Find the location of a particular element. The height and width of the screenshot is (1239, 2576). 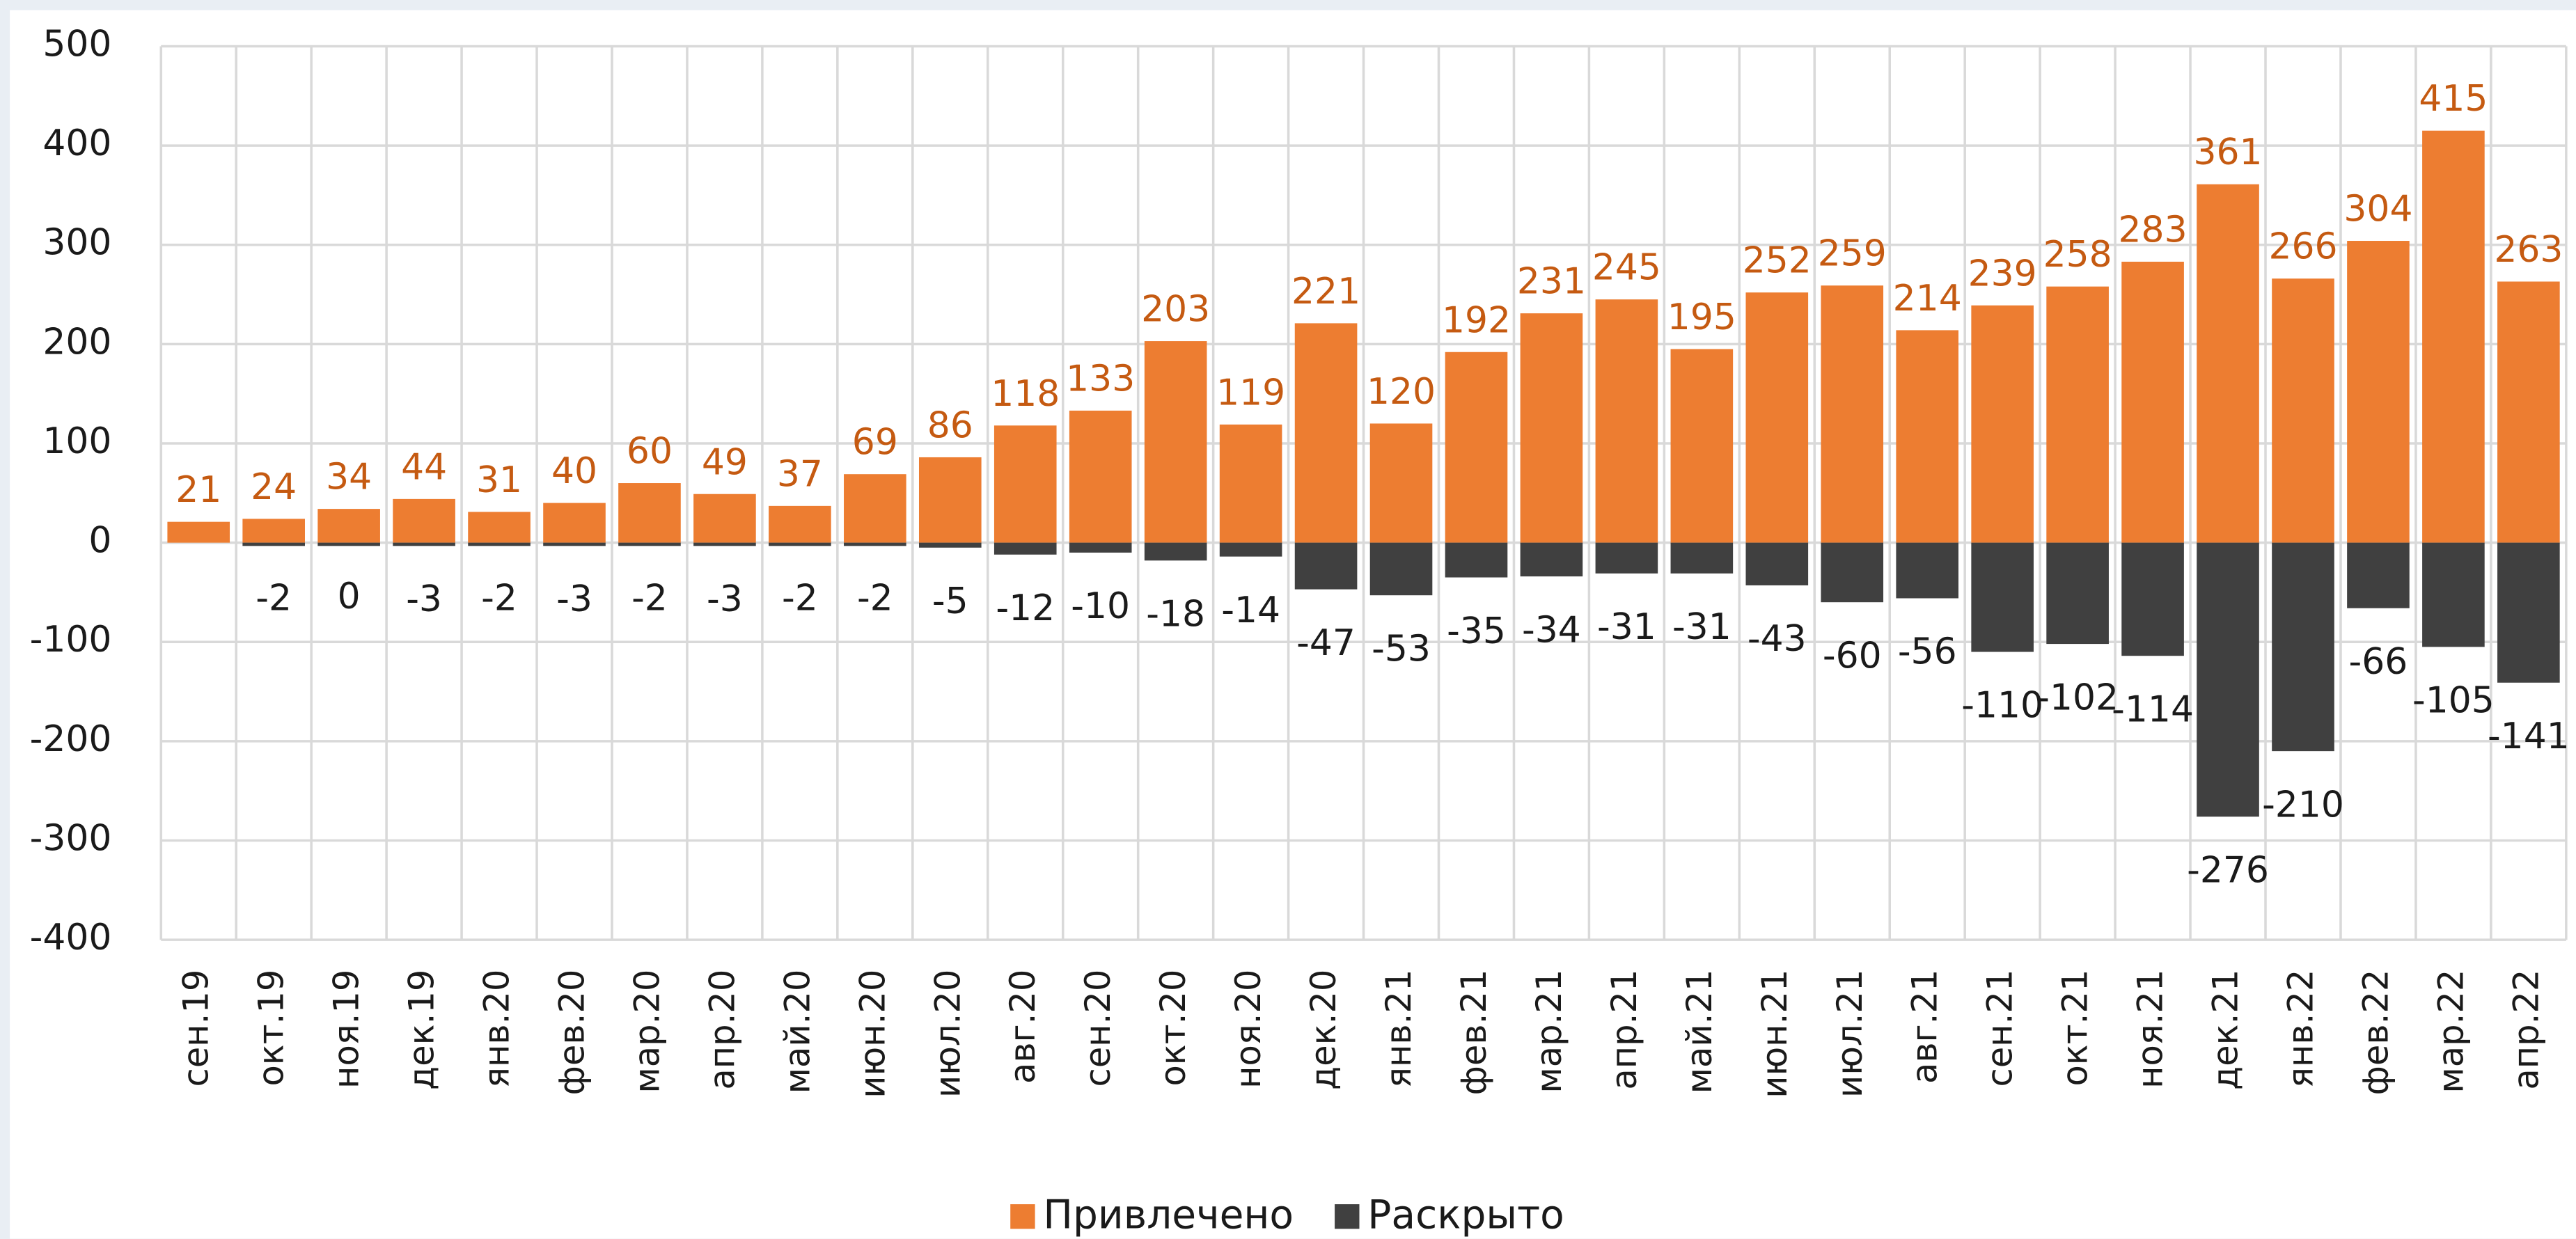

data-label: 239 is located at coordinates (2002, 273).